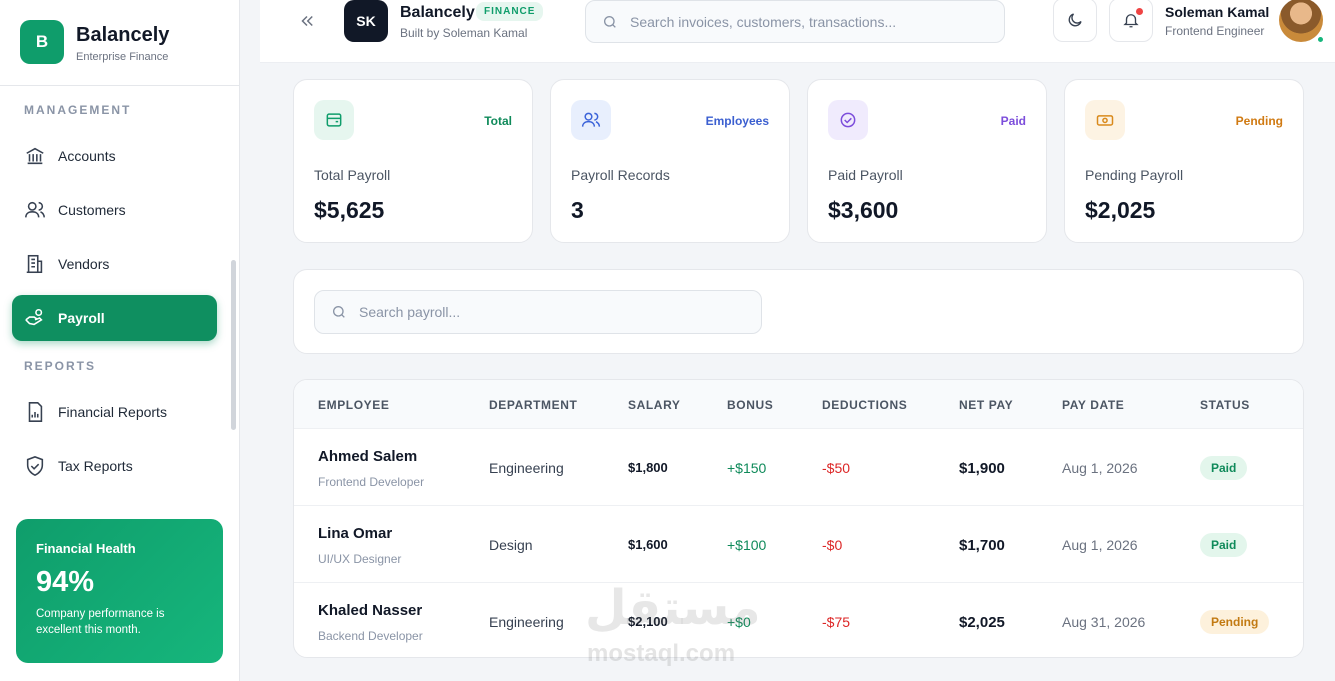 The height and width of the screenshot is (681, 1335). Describe the element at coordinates (84, 264) in the screenshot. I see `nav-label: Vendors` at that location.